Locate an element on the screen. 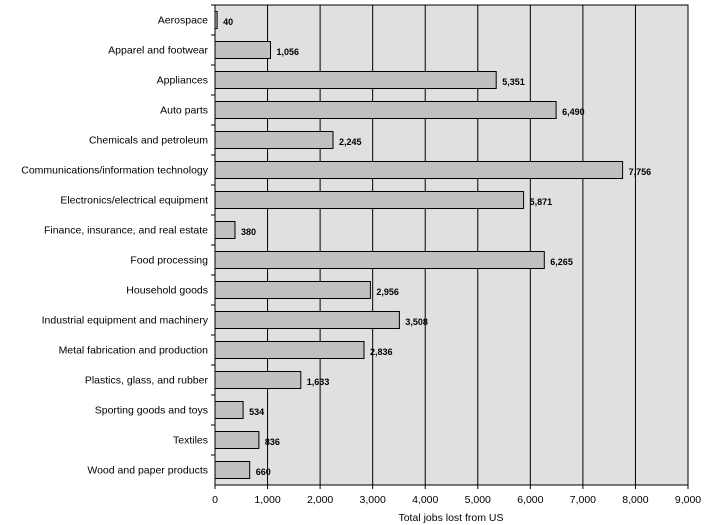 Image resolution: width=705 pixels, height=525 pixels. data-label: 380 is located at coordinates (248, 232).